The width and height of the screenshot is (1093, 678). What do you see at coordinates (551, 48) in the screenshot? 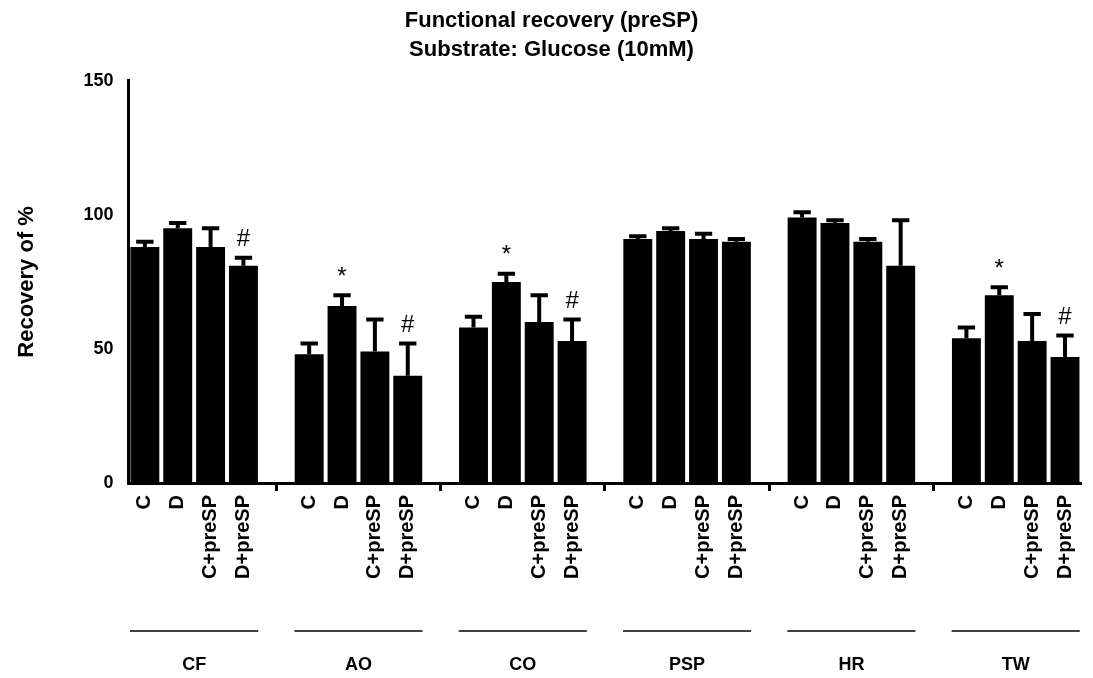
I see `chart-subtitle: Substrate: Glucose (10mM)` at bounding box center [551, 48].